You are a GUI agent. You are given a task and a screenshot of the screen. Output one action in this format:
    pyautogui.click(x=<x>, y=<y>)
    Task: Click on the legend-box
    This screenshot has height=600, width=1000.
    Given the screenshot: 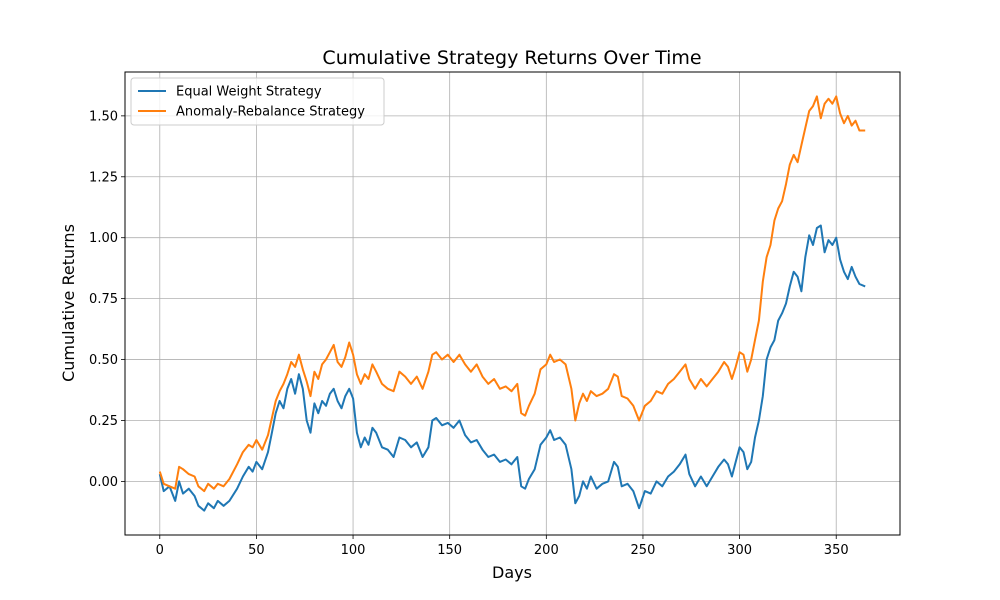 What is the action you would take?
    pyautogui.click(x=257, y=101)
    